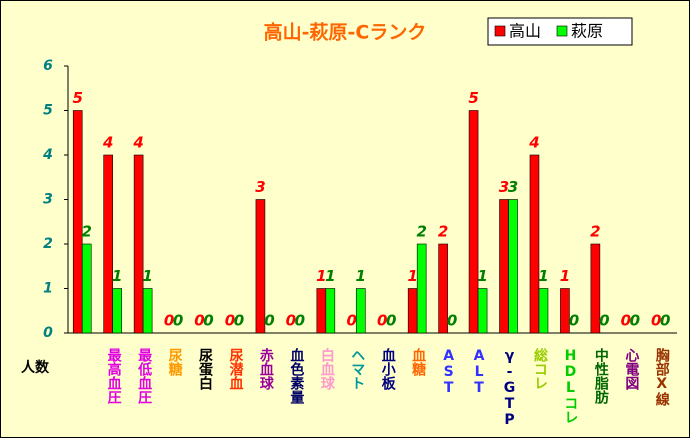  Describe the element at coordinates (235, 369) in the screenshot. I see `x-tick-label: 尿潜血` at that location.